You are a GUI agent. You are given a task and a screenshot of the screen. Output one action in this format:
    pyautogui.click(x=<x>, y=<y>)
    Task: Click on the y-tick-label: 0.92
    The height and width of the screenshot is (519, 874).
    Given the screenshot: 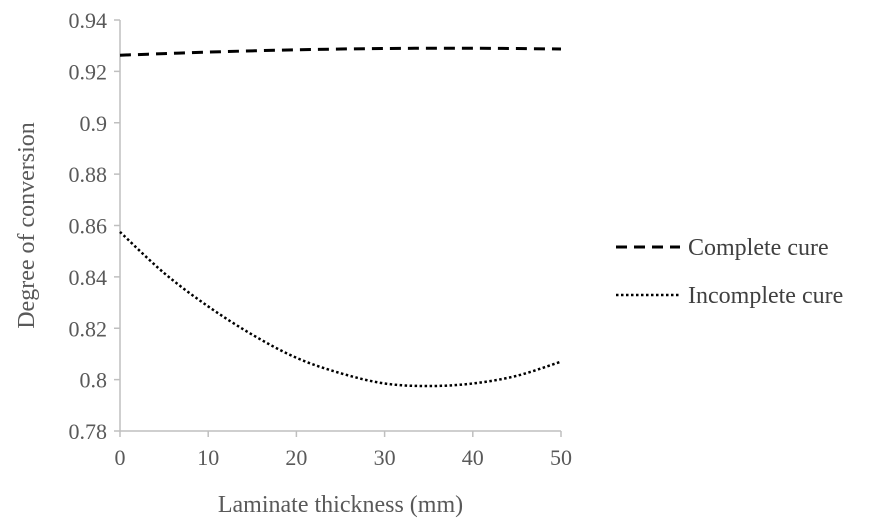 What is the action you would take?
    pyautogui.click(x=88, y=71)
    